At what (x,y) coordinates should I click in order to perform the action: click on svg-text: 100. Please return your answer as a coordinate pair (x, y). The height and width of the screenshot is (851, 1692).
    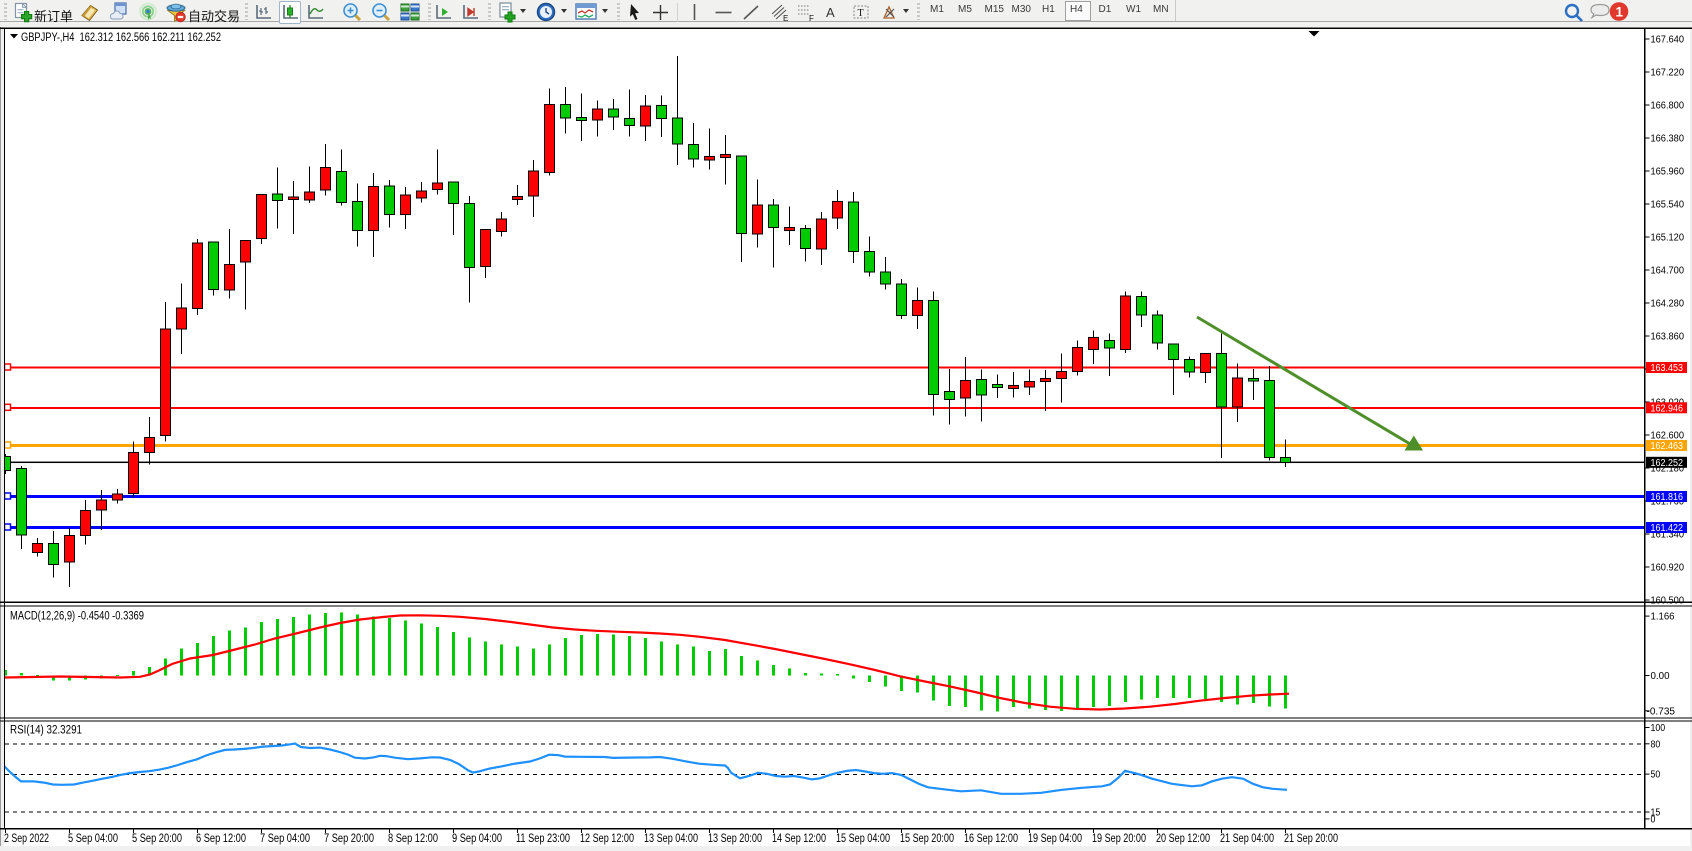
    Looking at the image, I should click on (1658, 728).